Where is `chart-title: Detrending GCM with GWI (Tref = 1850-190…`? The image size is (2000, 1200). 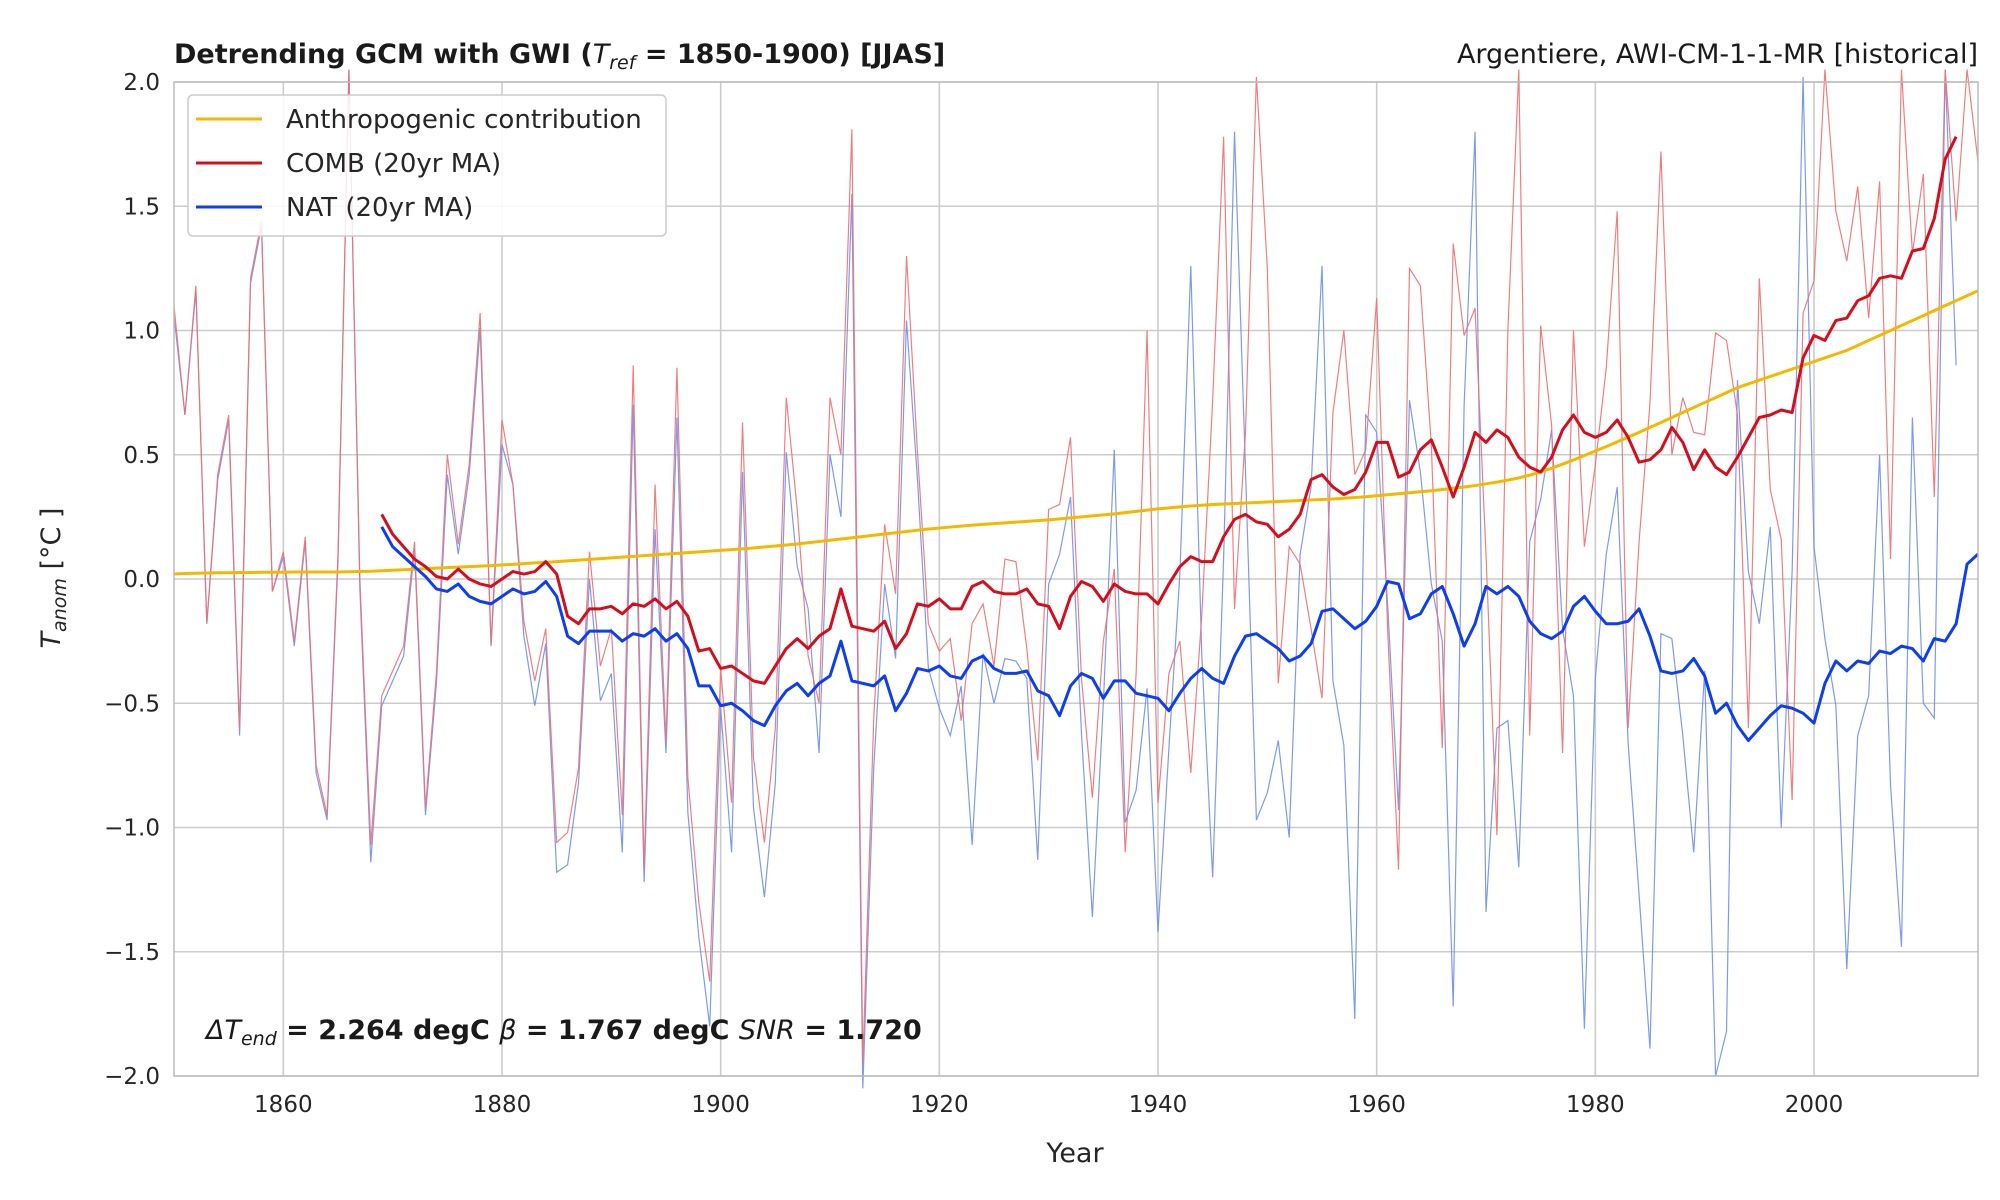
chart-title: Detrending GCM with GWI (Tref = 1850-190… is located at coordinates (559, 56).